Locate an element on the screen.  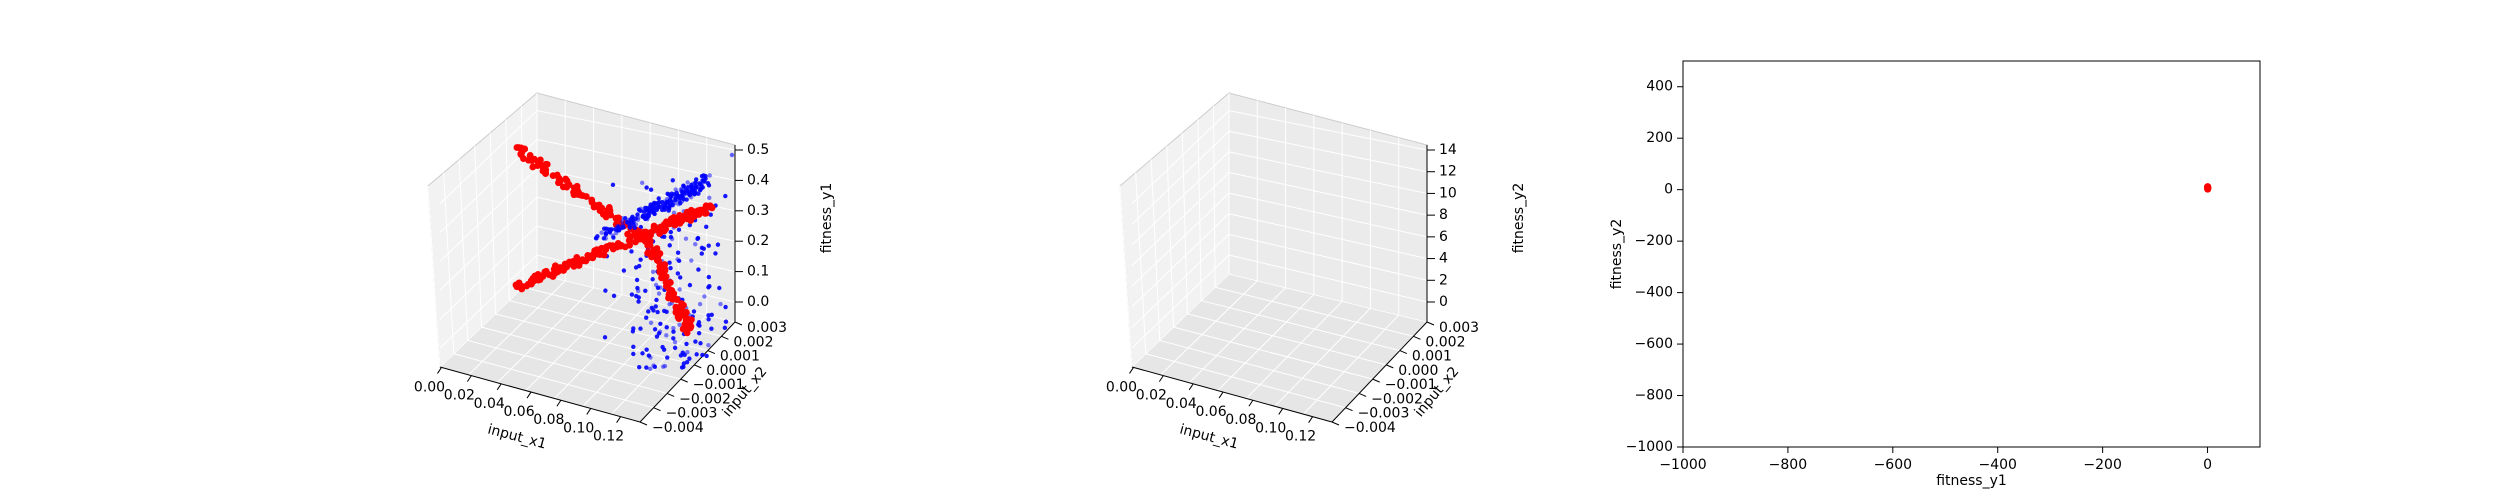
x-tick-label: −200 is located at coordinates (2102, 465).